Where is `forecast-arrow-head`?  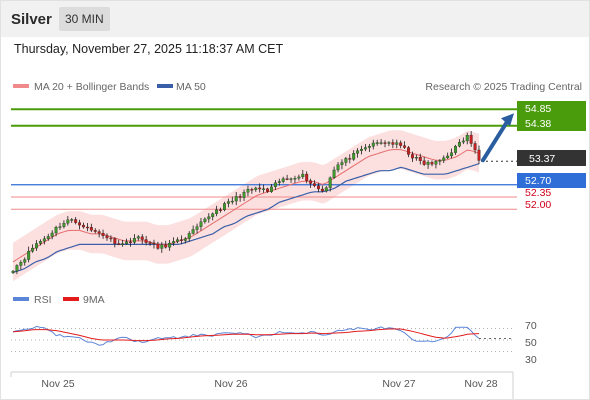
forecast-arrow-head is located at coordinates (507, 120).